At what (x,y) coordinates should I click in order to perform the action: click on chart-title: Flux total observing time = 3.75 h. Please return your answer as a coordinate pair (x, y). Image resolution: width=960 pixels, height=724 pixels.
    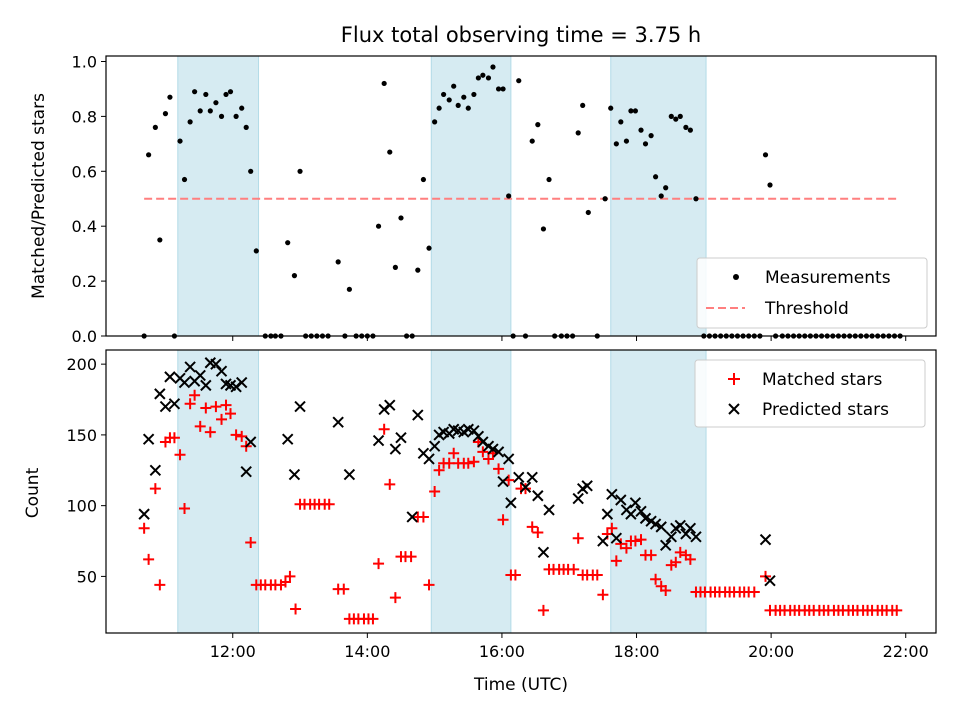
    Looking at the image, I should click on (521, 35).